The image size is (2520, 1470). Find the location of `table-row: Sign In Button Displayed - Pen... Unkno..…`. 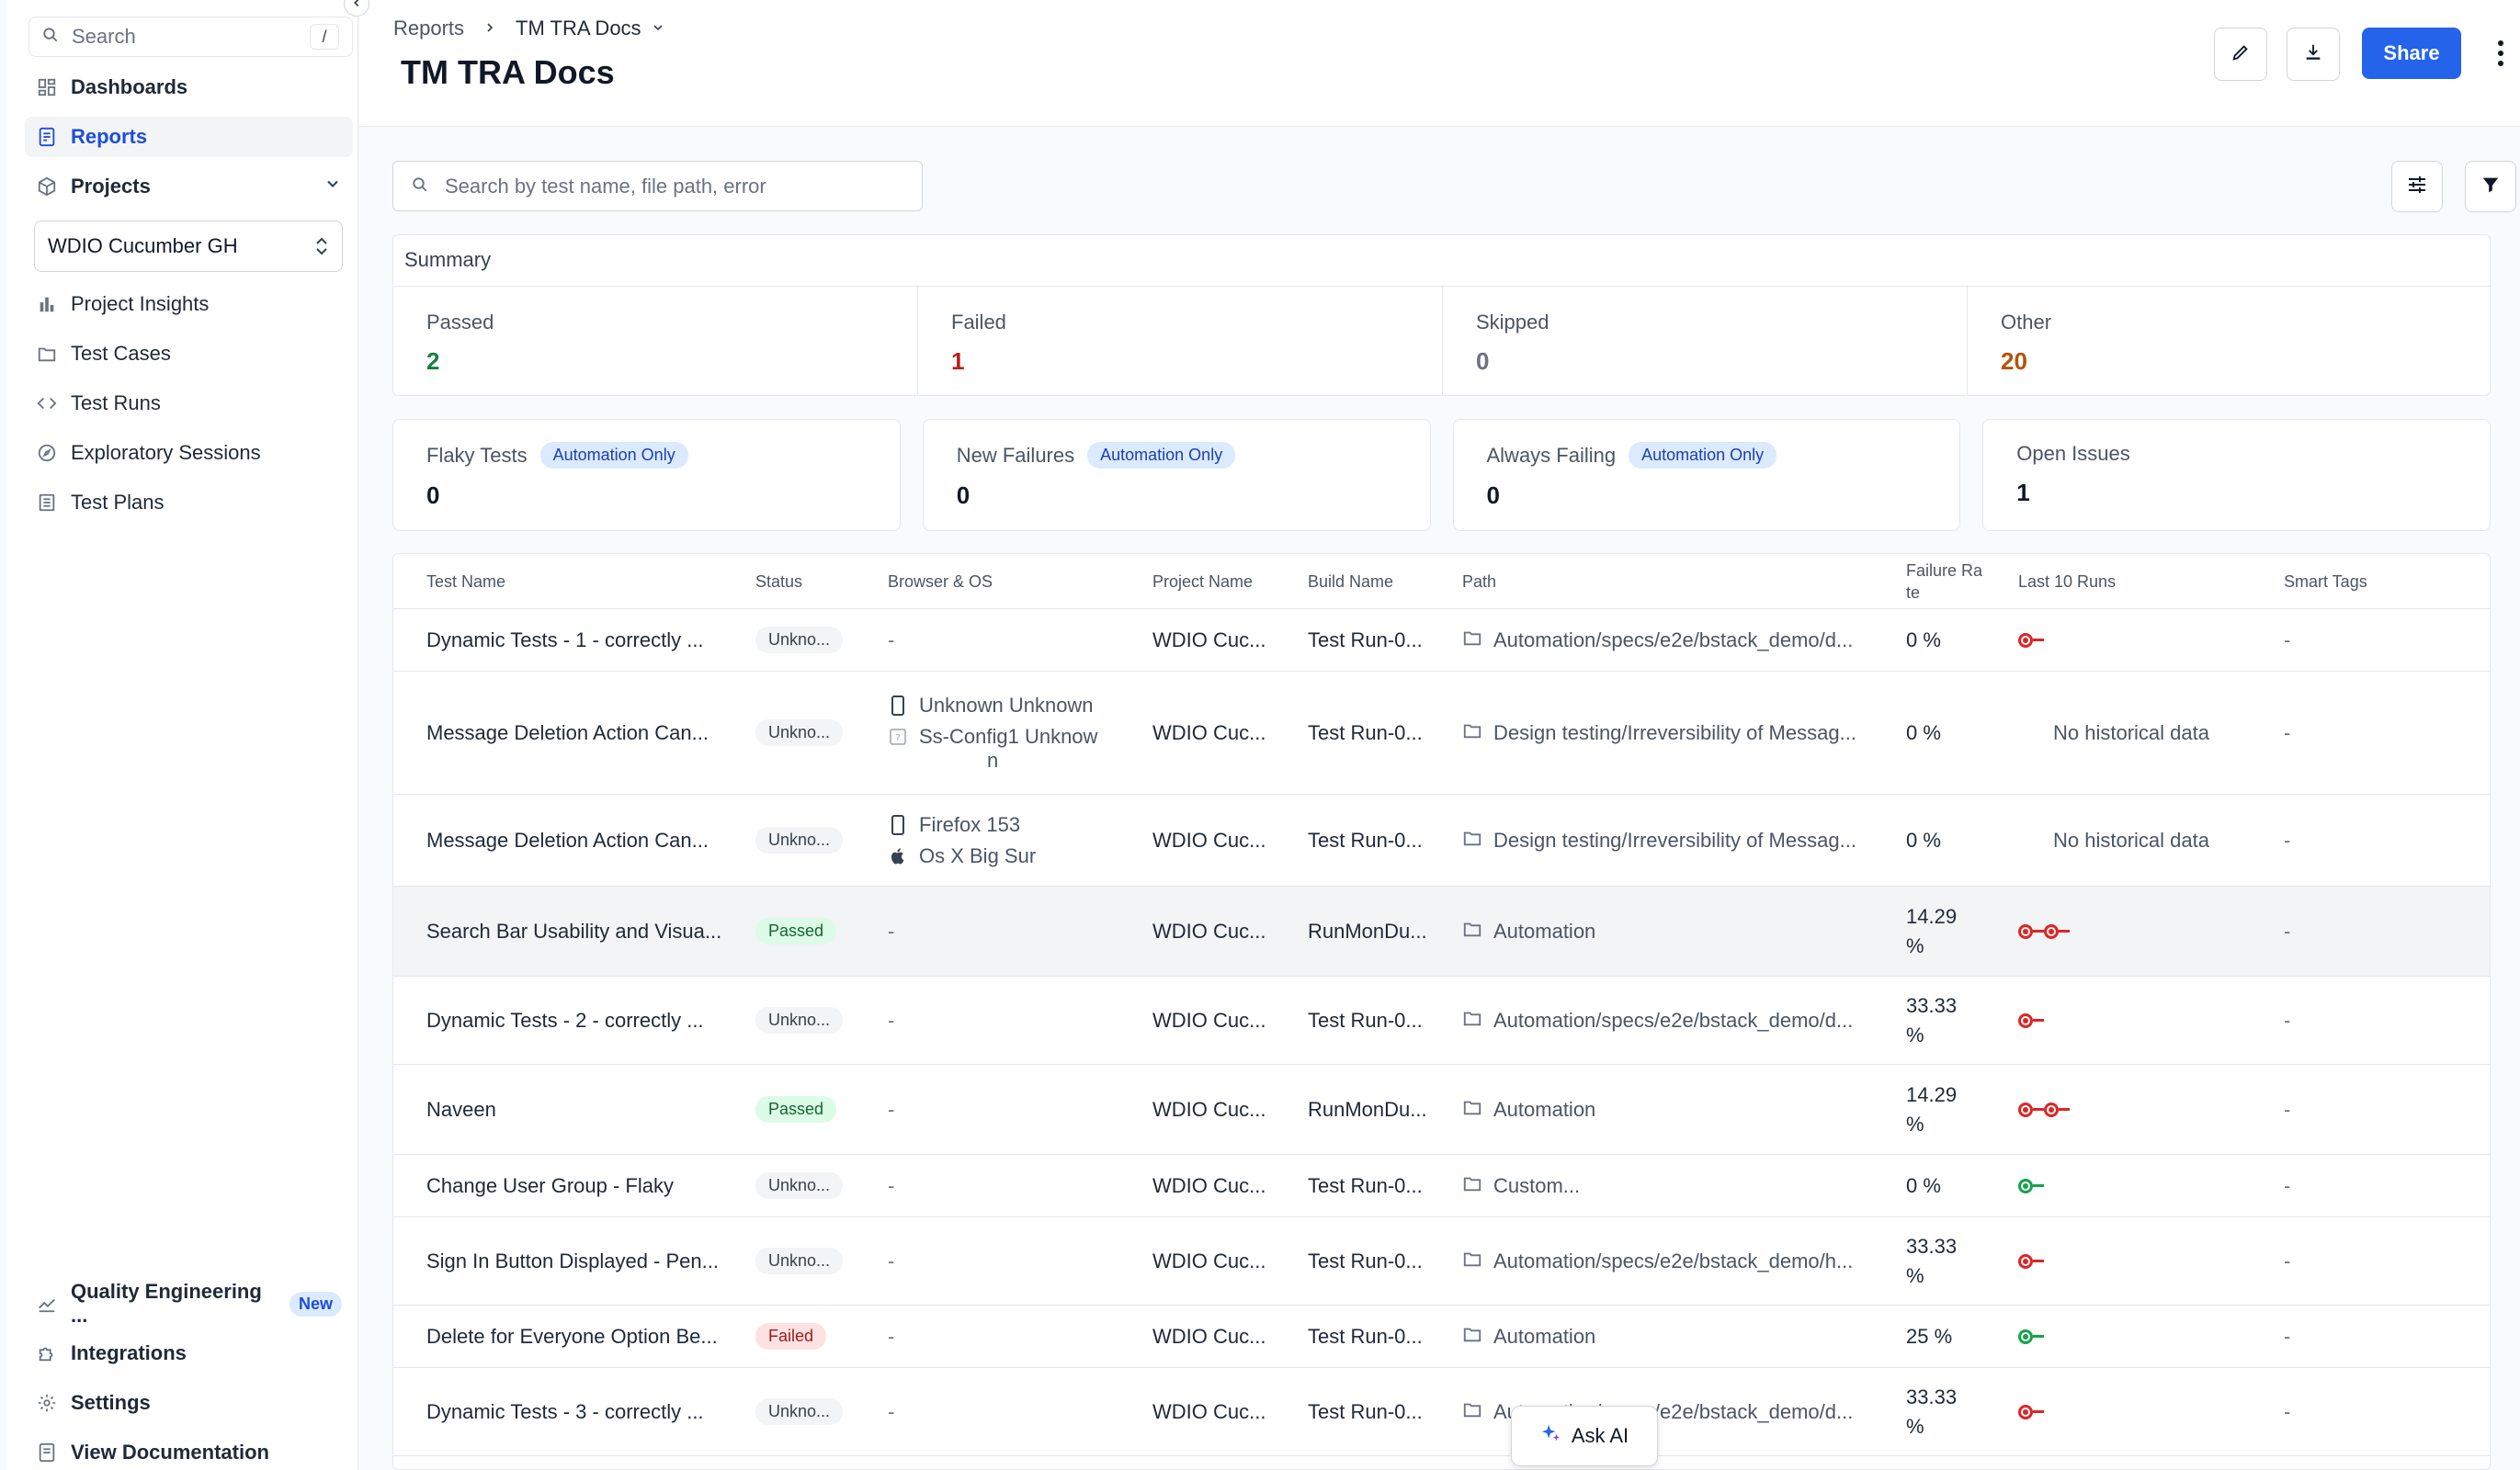

table-row: Sign In Button Displayed - Pen... Unkno..… is located at coordinates (1441, 1262).